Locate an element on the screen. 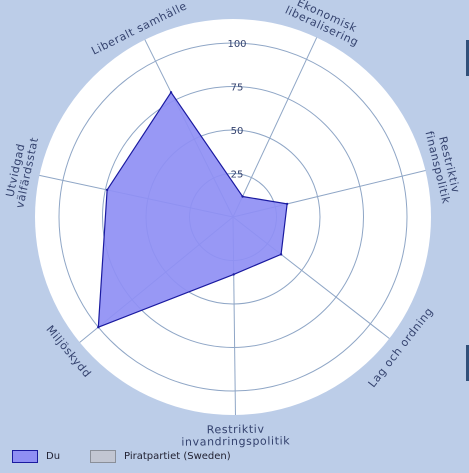  tick-label: 50 is located at coordinates (237, 131).